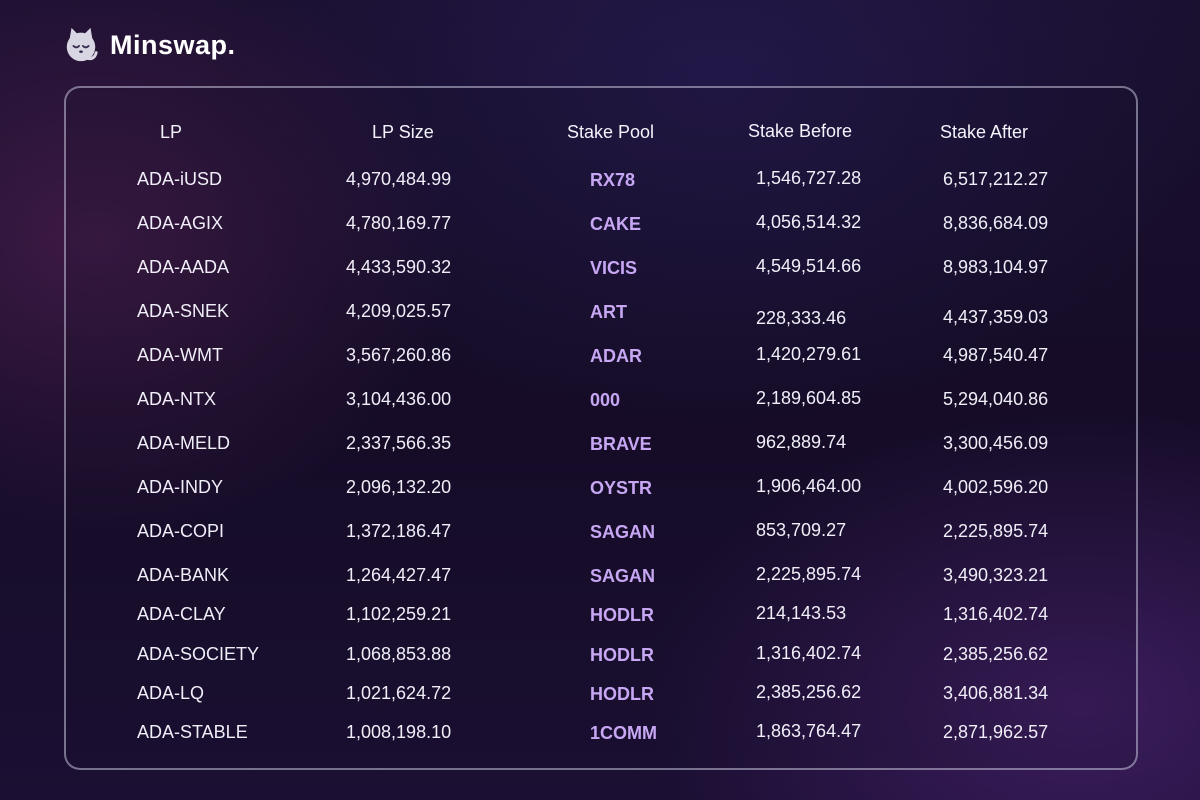  Describe the element at coordinates (399, 223) in the screenshot. I see `lp-size-cell: 4,780,169.77` at that location.